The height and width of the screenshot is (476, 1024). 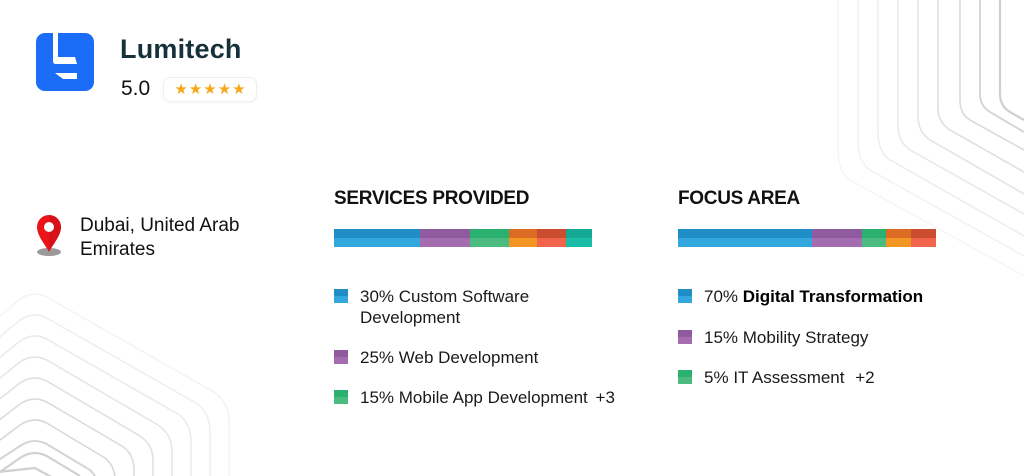 I want to click on legend-label: Mobile App Development, so click(x=493, y=397).